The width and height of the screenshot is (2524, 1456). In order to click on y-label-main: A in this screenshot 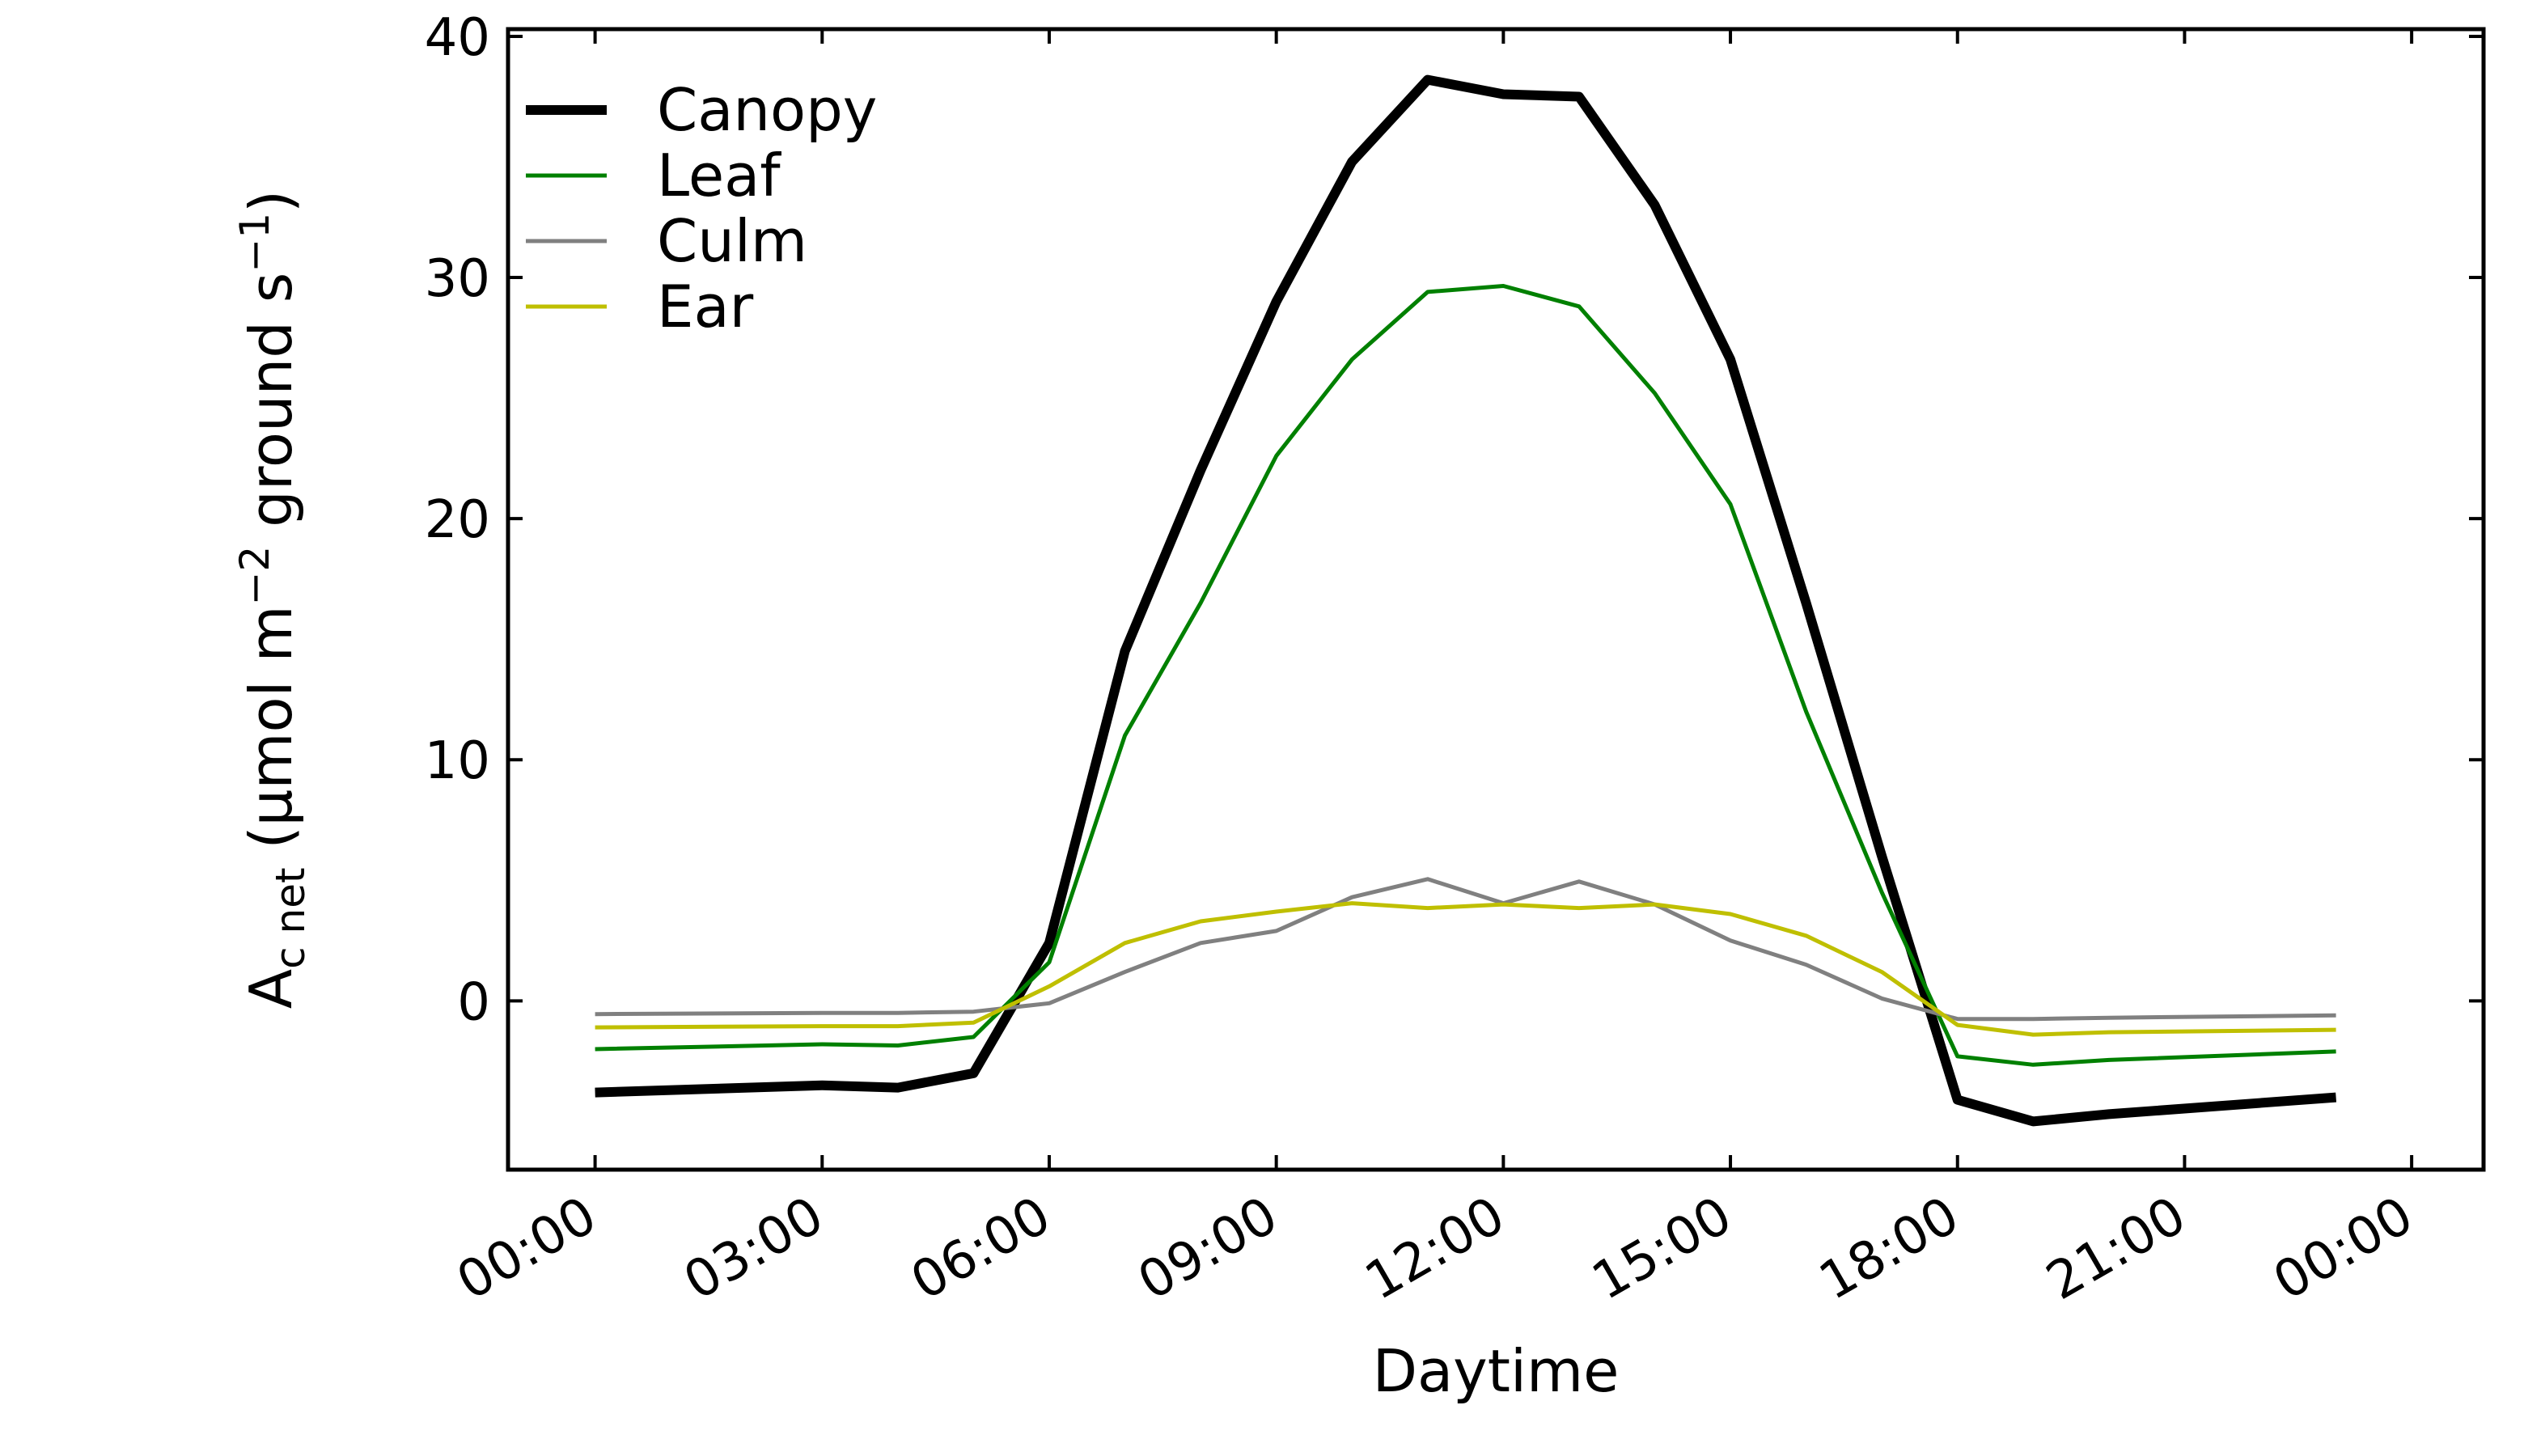, I will do `click(271, 989)`.